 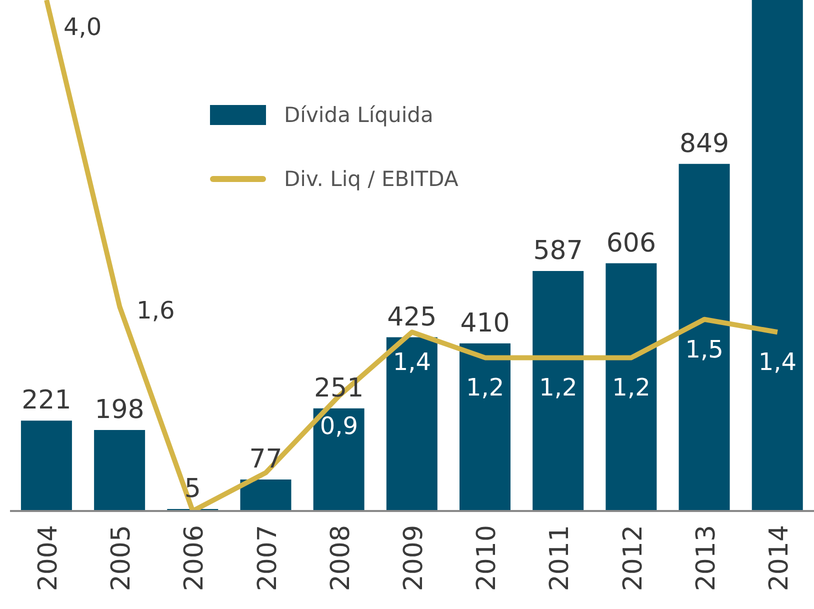 What do you see at coordinates (339, 426) in the screenshot?
I see `data-label: 0,9` at bounding box center [339, 426].